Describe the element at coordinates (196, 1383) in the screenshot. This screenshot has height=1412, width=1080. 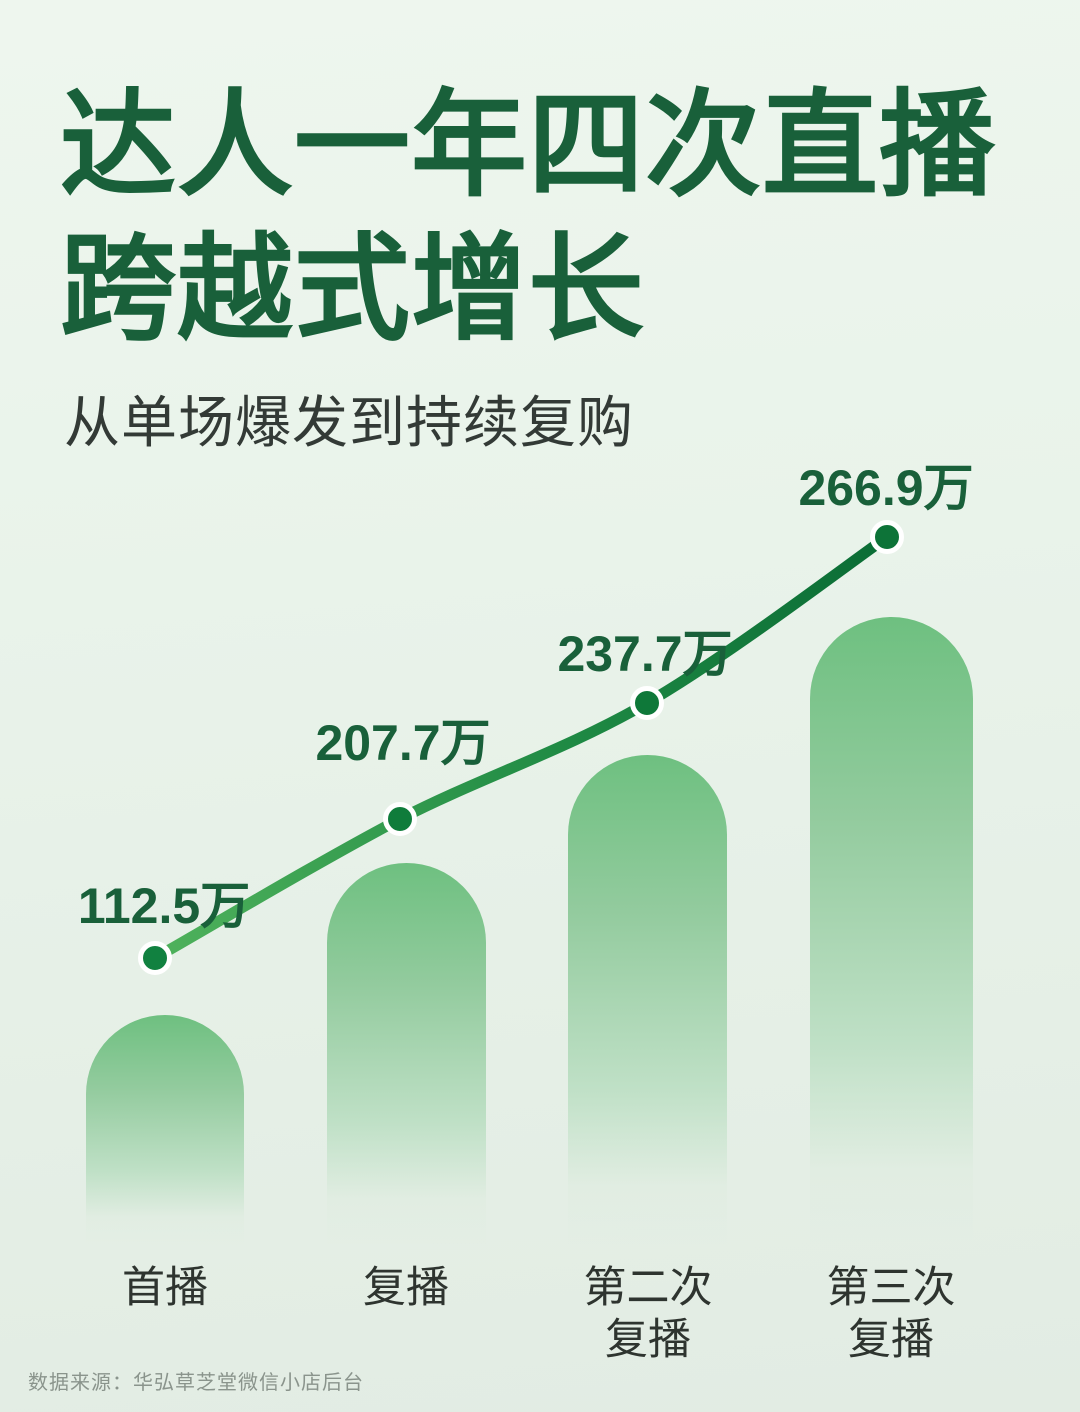
I see `data-source-note: 数据来源：华弘草芝堂微信小店后台` at that location.